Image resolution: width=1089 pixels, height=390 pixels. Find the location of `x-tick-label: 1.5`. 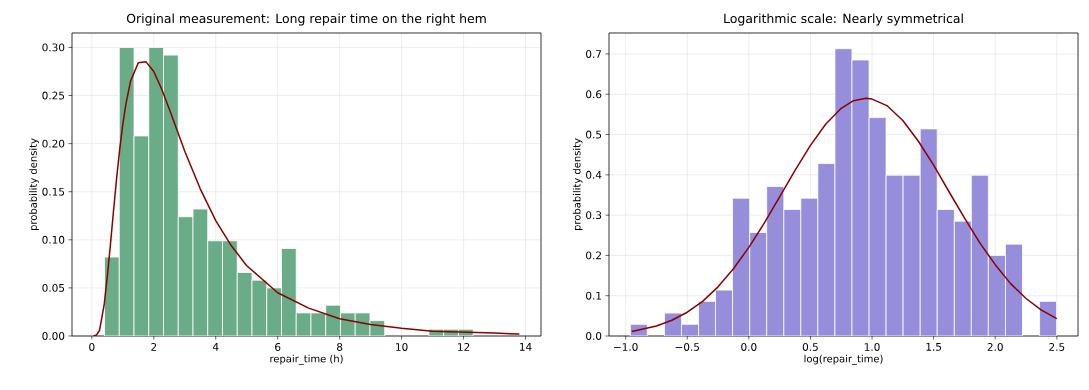

x-tick-label: 1.5 is located at coordinates (934, 347).